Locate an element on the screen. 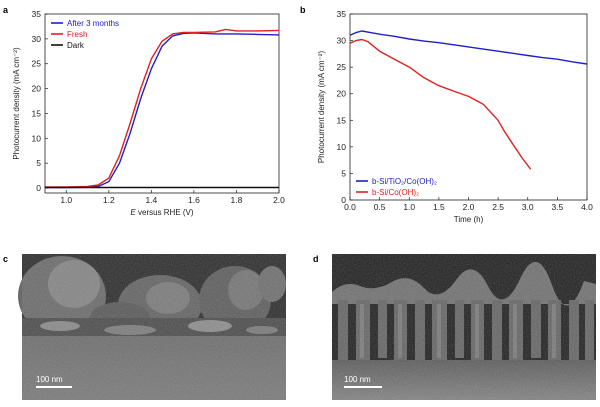  b-legend-label: b-Si/TiO₂/Co(OH)₂ is located at coordinates (404, 181).